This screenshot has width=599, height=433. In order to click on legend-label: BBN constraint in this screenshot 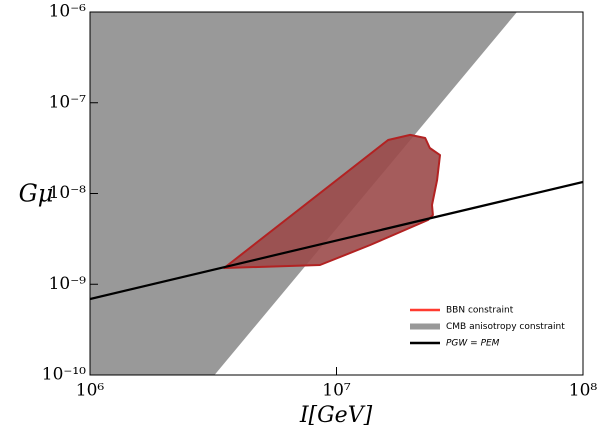, I will do `click(480, 311)`.